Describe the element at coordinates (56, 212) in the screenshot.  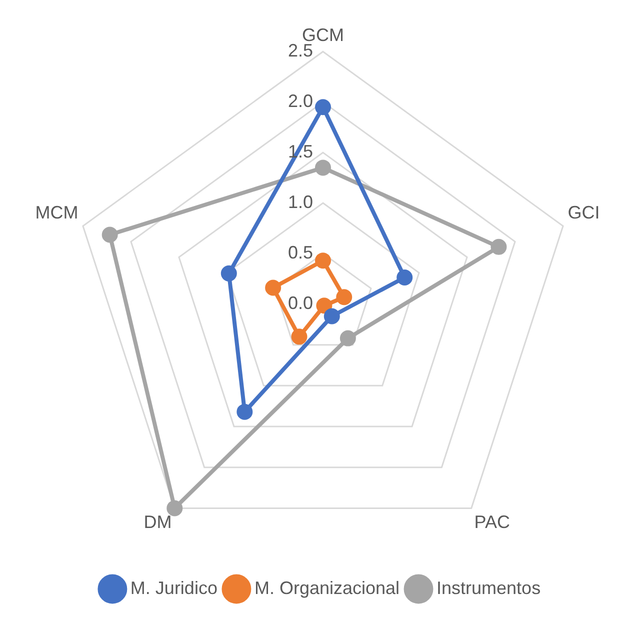
I see `spoke-label: MCM` at that location.